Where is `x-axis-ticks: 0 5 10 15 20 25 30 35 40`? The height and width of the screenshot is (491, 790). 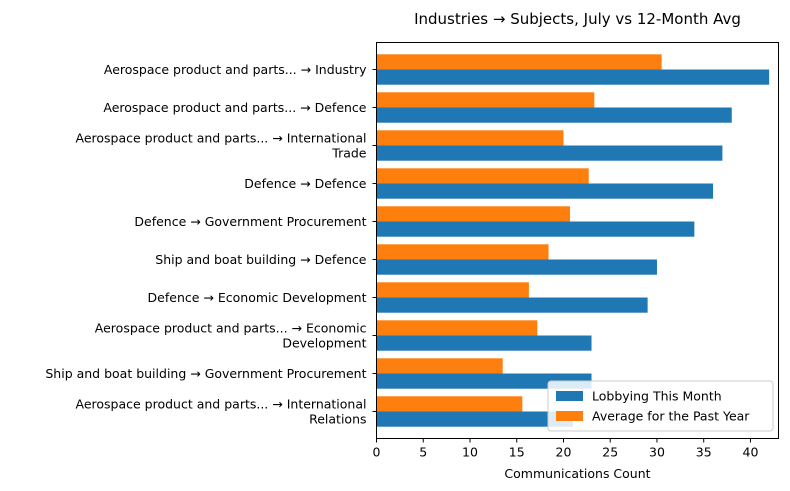 x-axis-ticks: 0 5 10 15 20 25 30 35 40 is located at coordinates (566, 449).